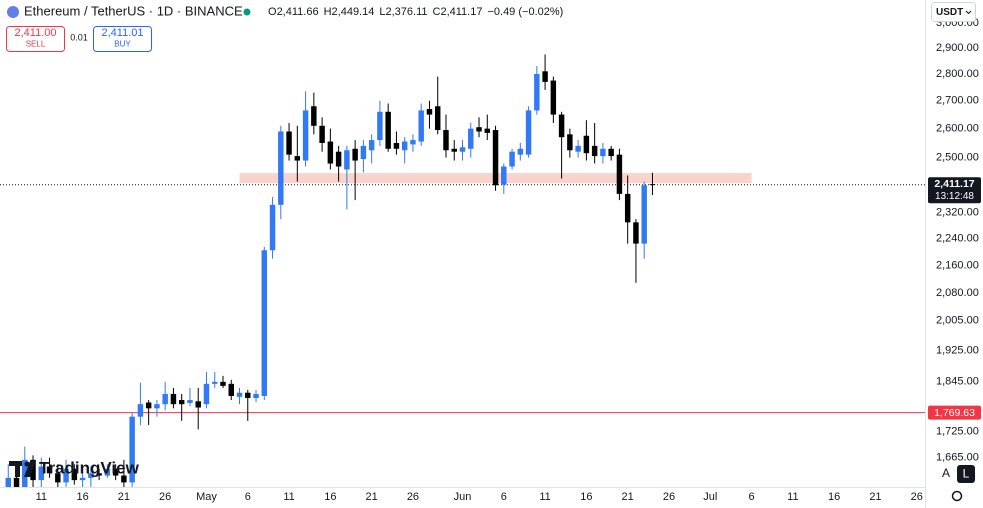 This screenshot has height=508, width=983. Describe the element at coordinates (461, 12) in the screenshot. I see `ohlc-value: 2,411.17` at that location.